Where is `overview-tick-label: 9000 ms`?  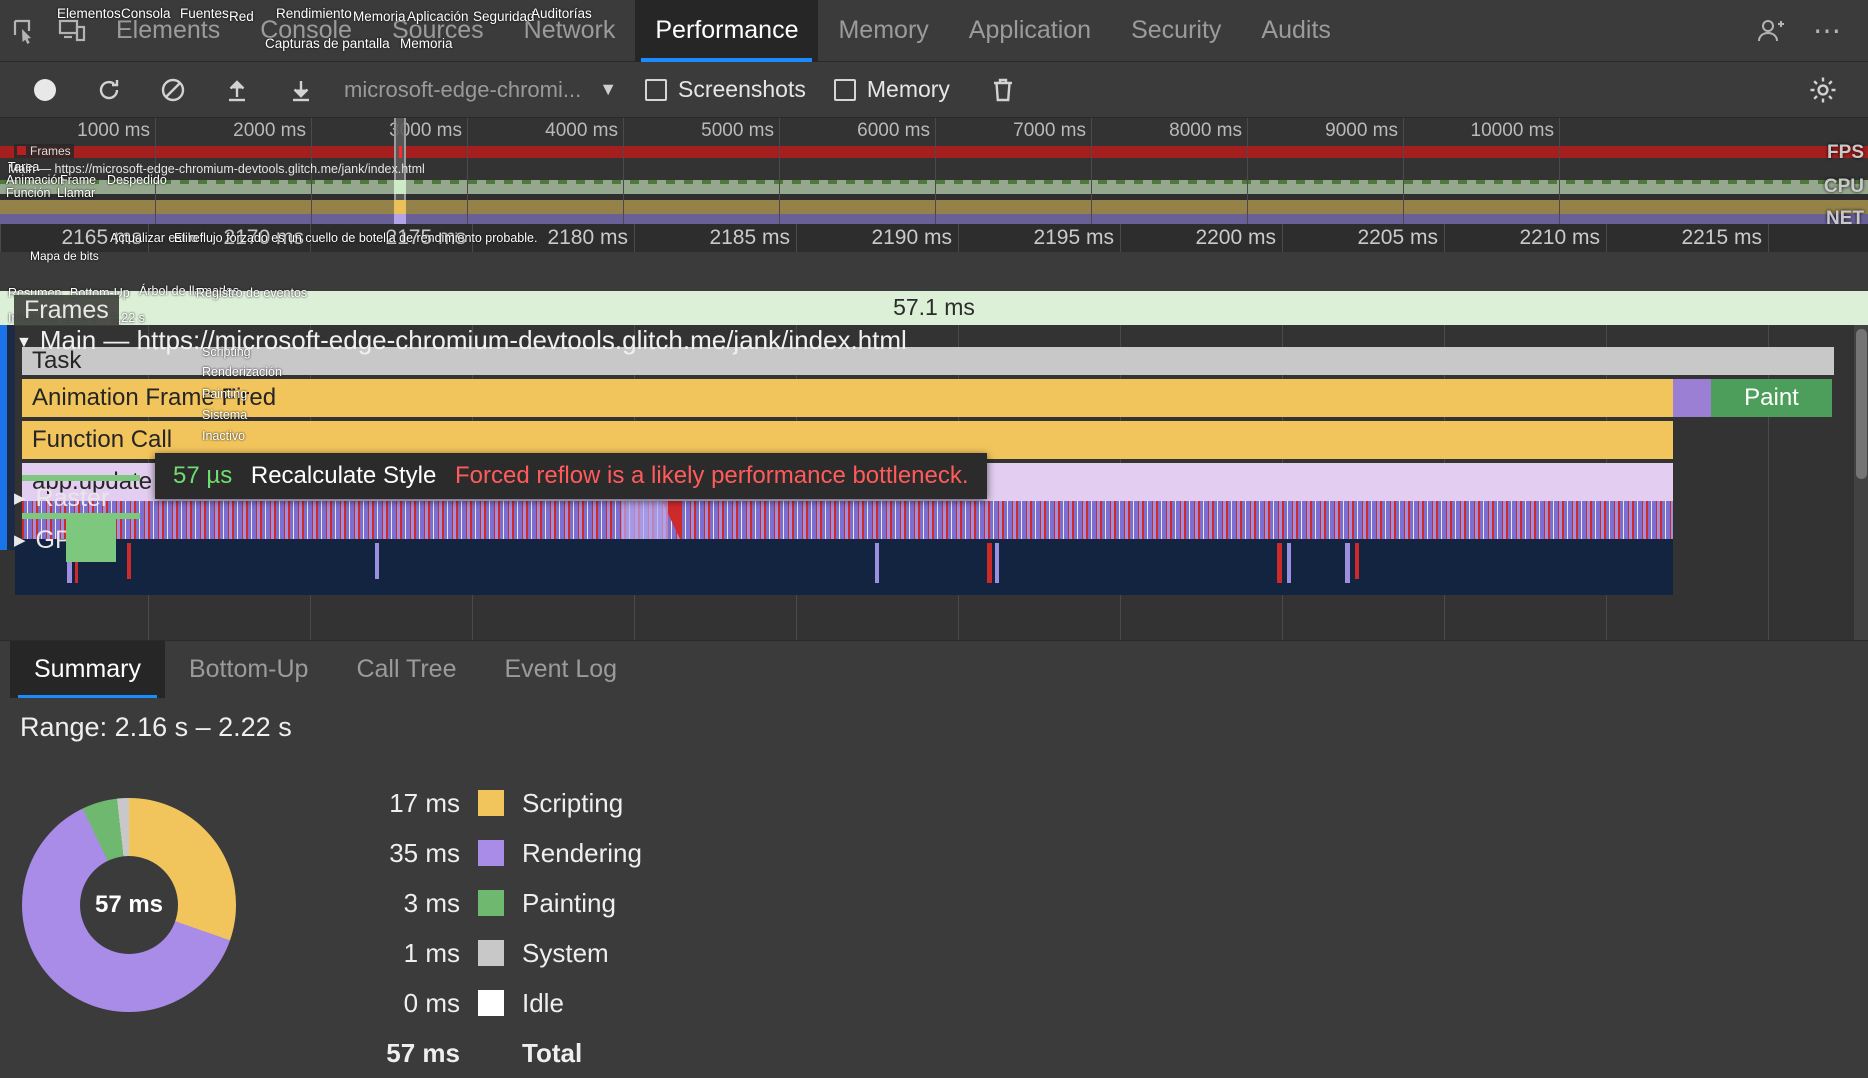
overview-tick-label: 9000 ms is located at coordinates (1361, 130).